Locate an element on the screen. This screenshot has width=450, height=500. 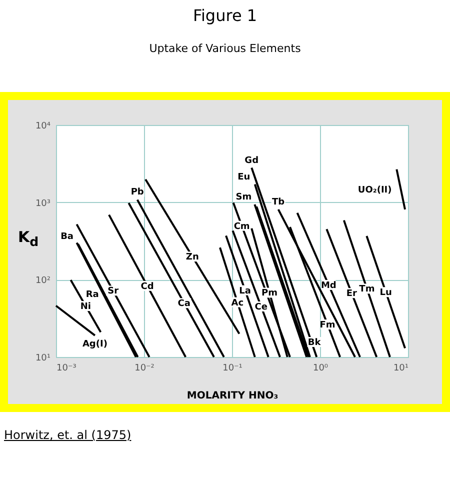
text: Horwitz, et. al (1975) is located at coordinates (68, 435).